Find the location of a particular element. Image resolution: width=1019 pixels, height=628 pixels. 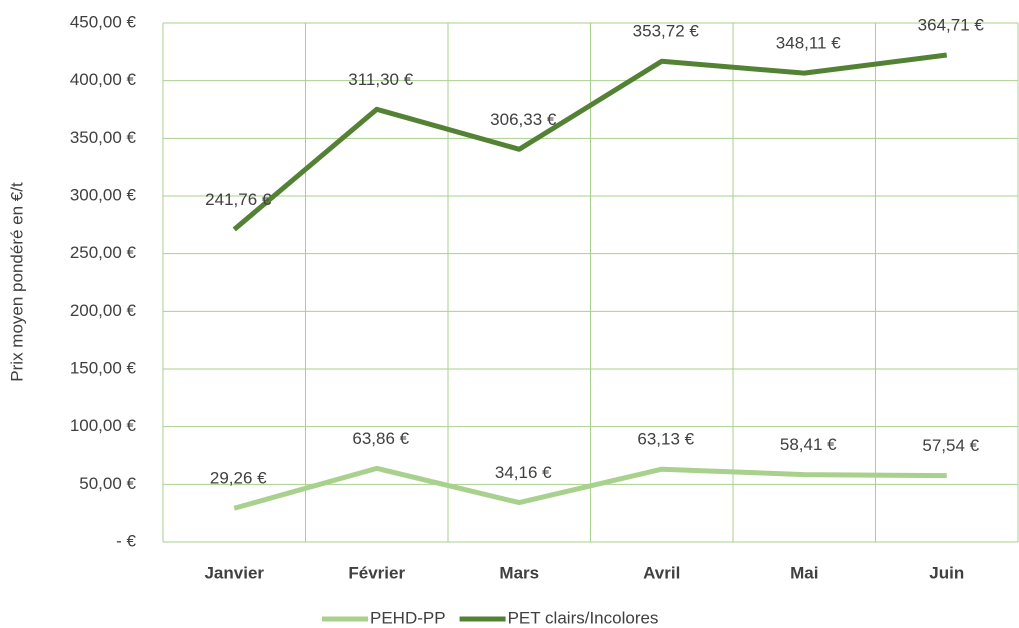

x-tick-label: Février is located at coordinates (376, 572).